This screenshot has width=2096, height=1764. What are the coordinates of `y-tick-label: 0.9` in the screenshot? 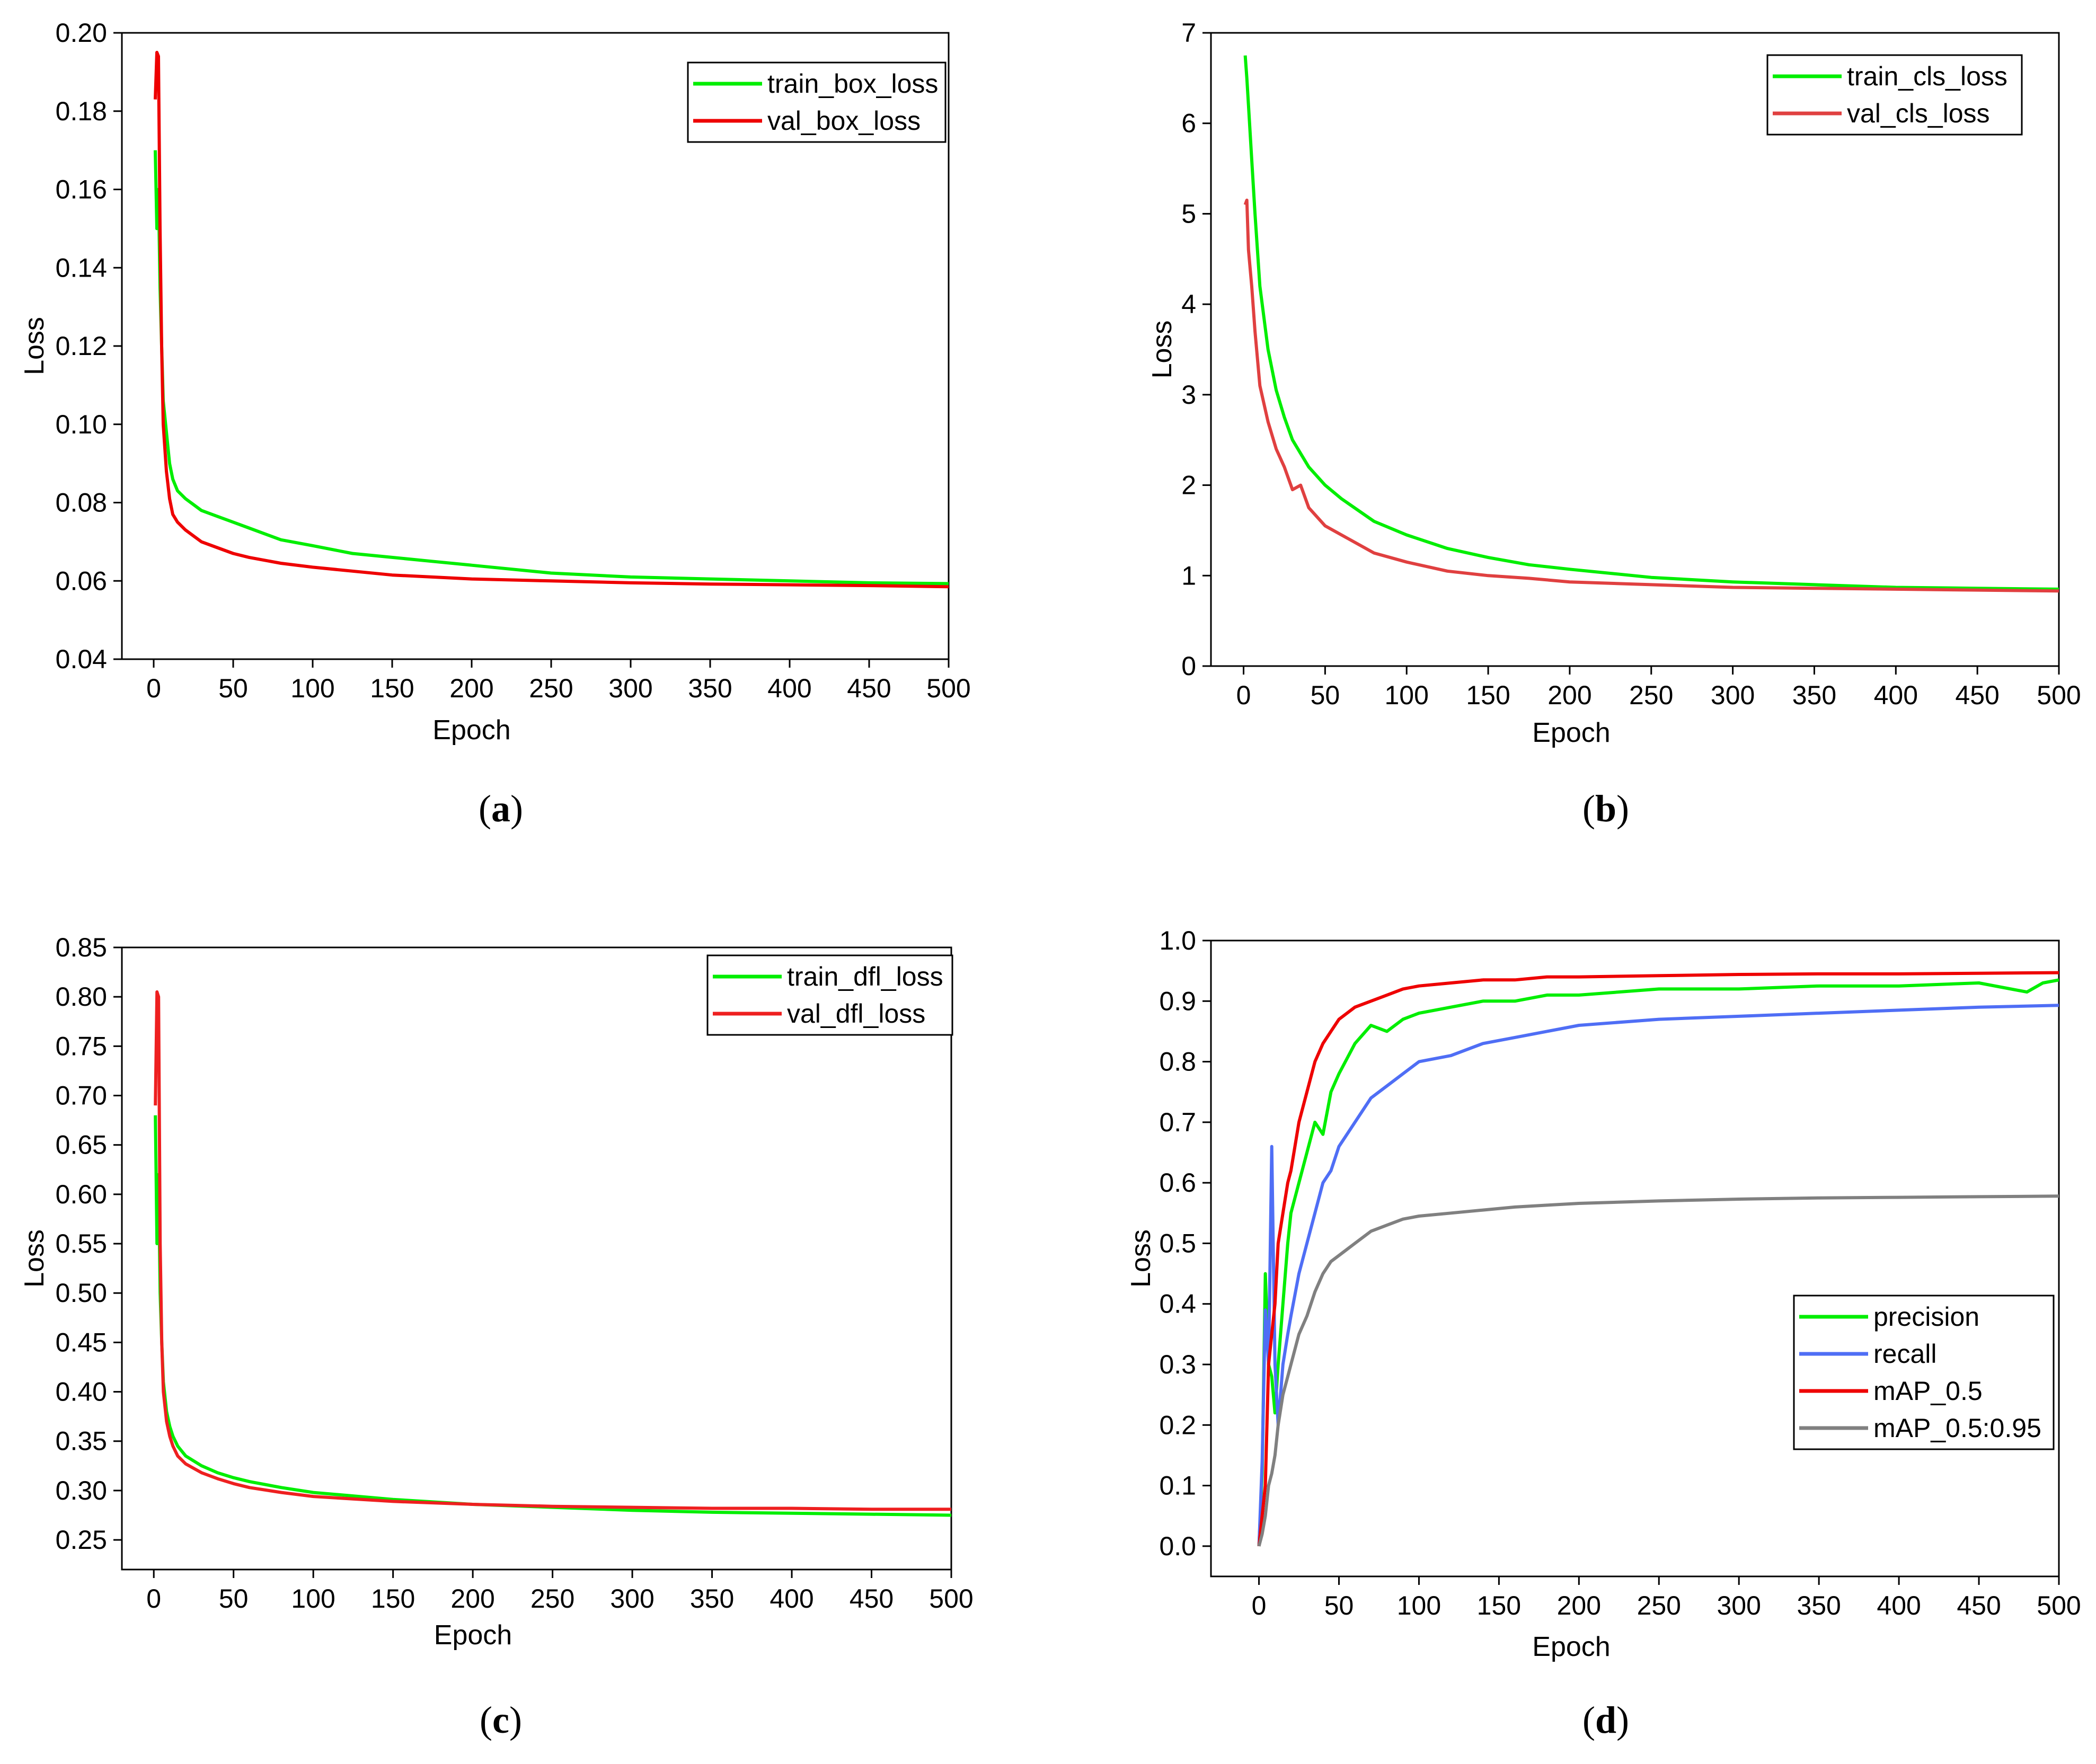 It's located at (1177, 1001).